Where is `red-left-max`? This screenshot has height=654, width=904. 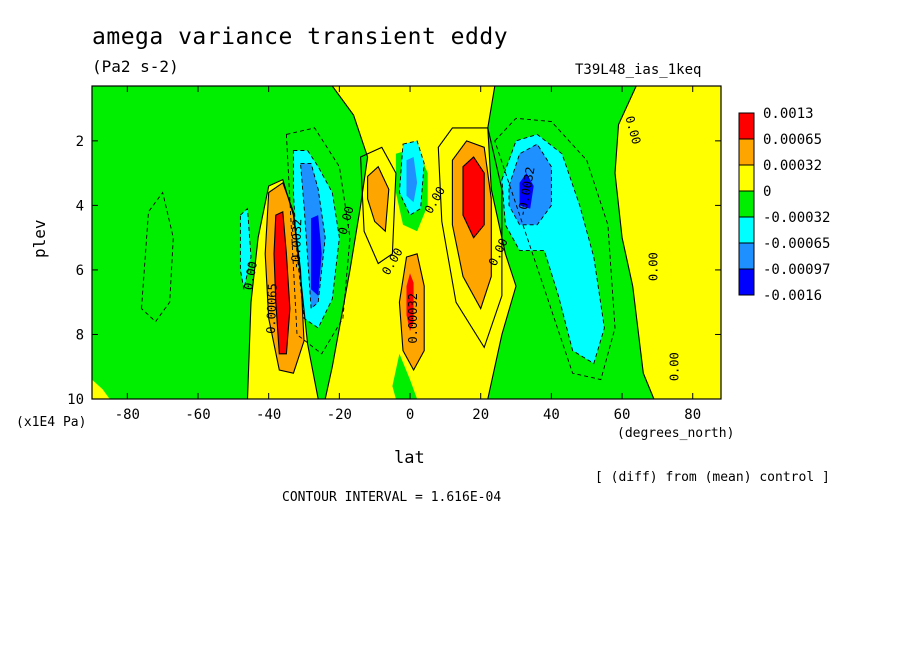 red-left-max is located at coordinates (282, 282).